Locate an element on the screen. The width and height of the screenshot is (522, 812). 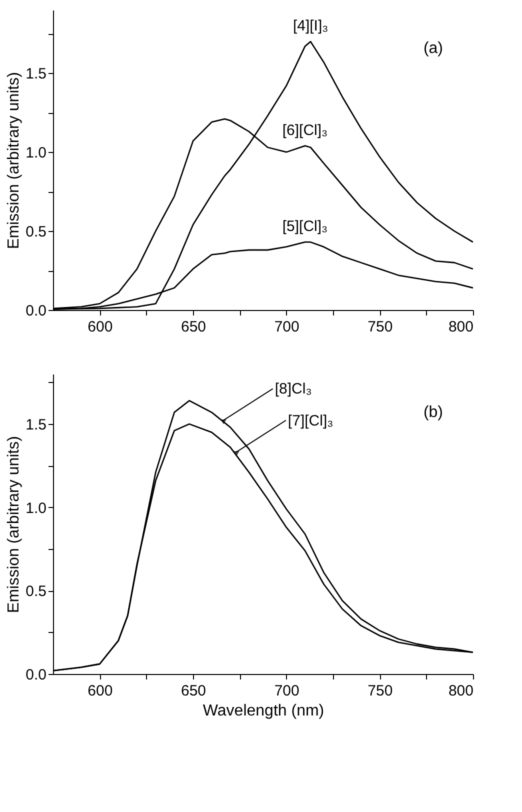
annotation: [8]Cl₃ is located at coordinates (293, 389).